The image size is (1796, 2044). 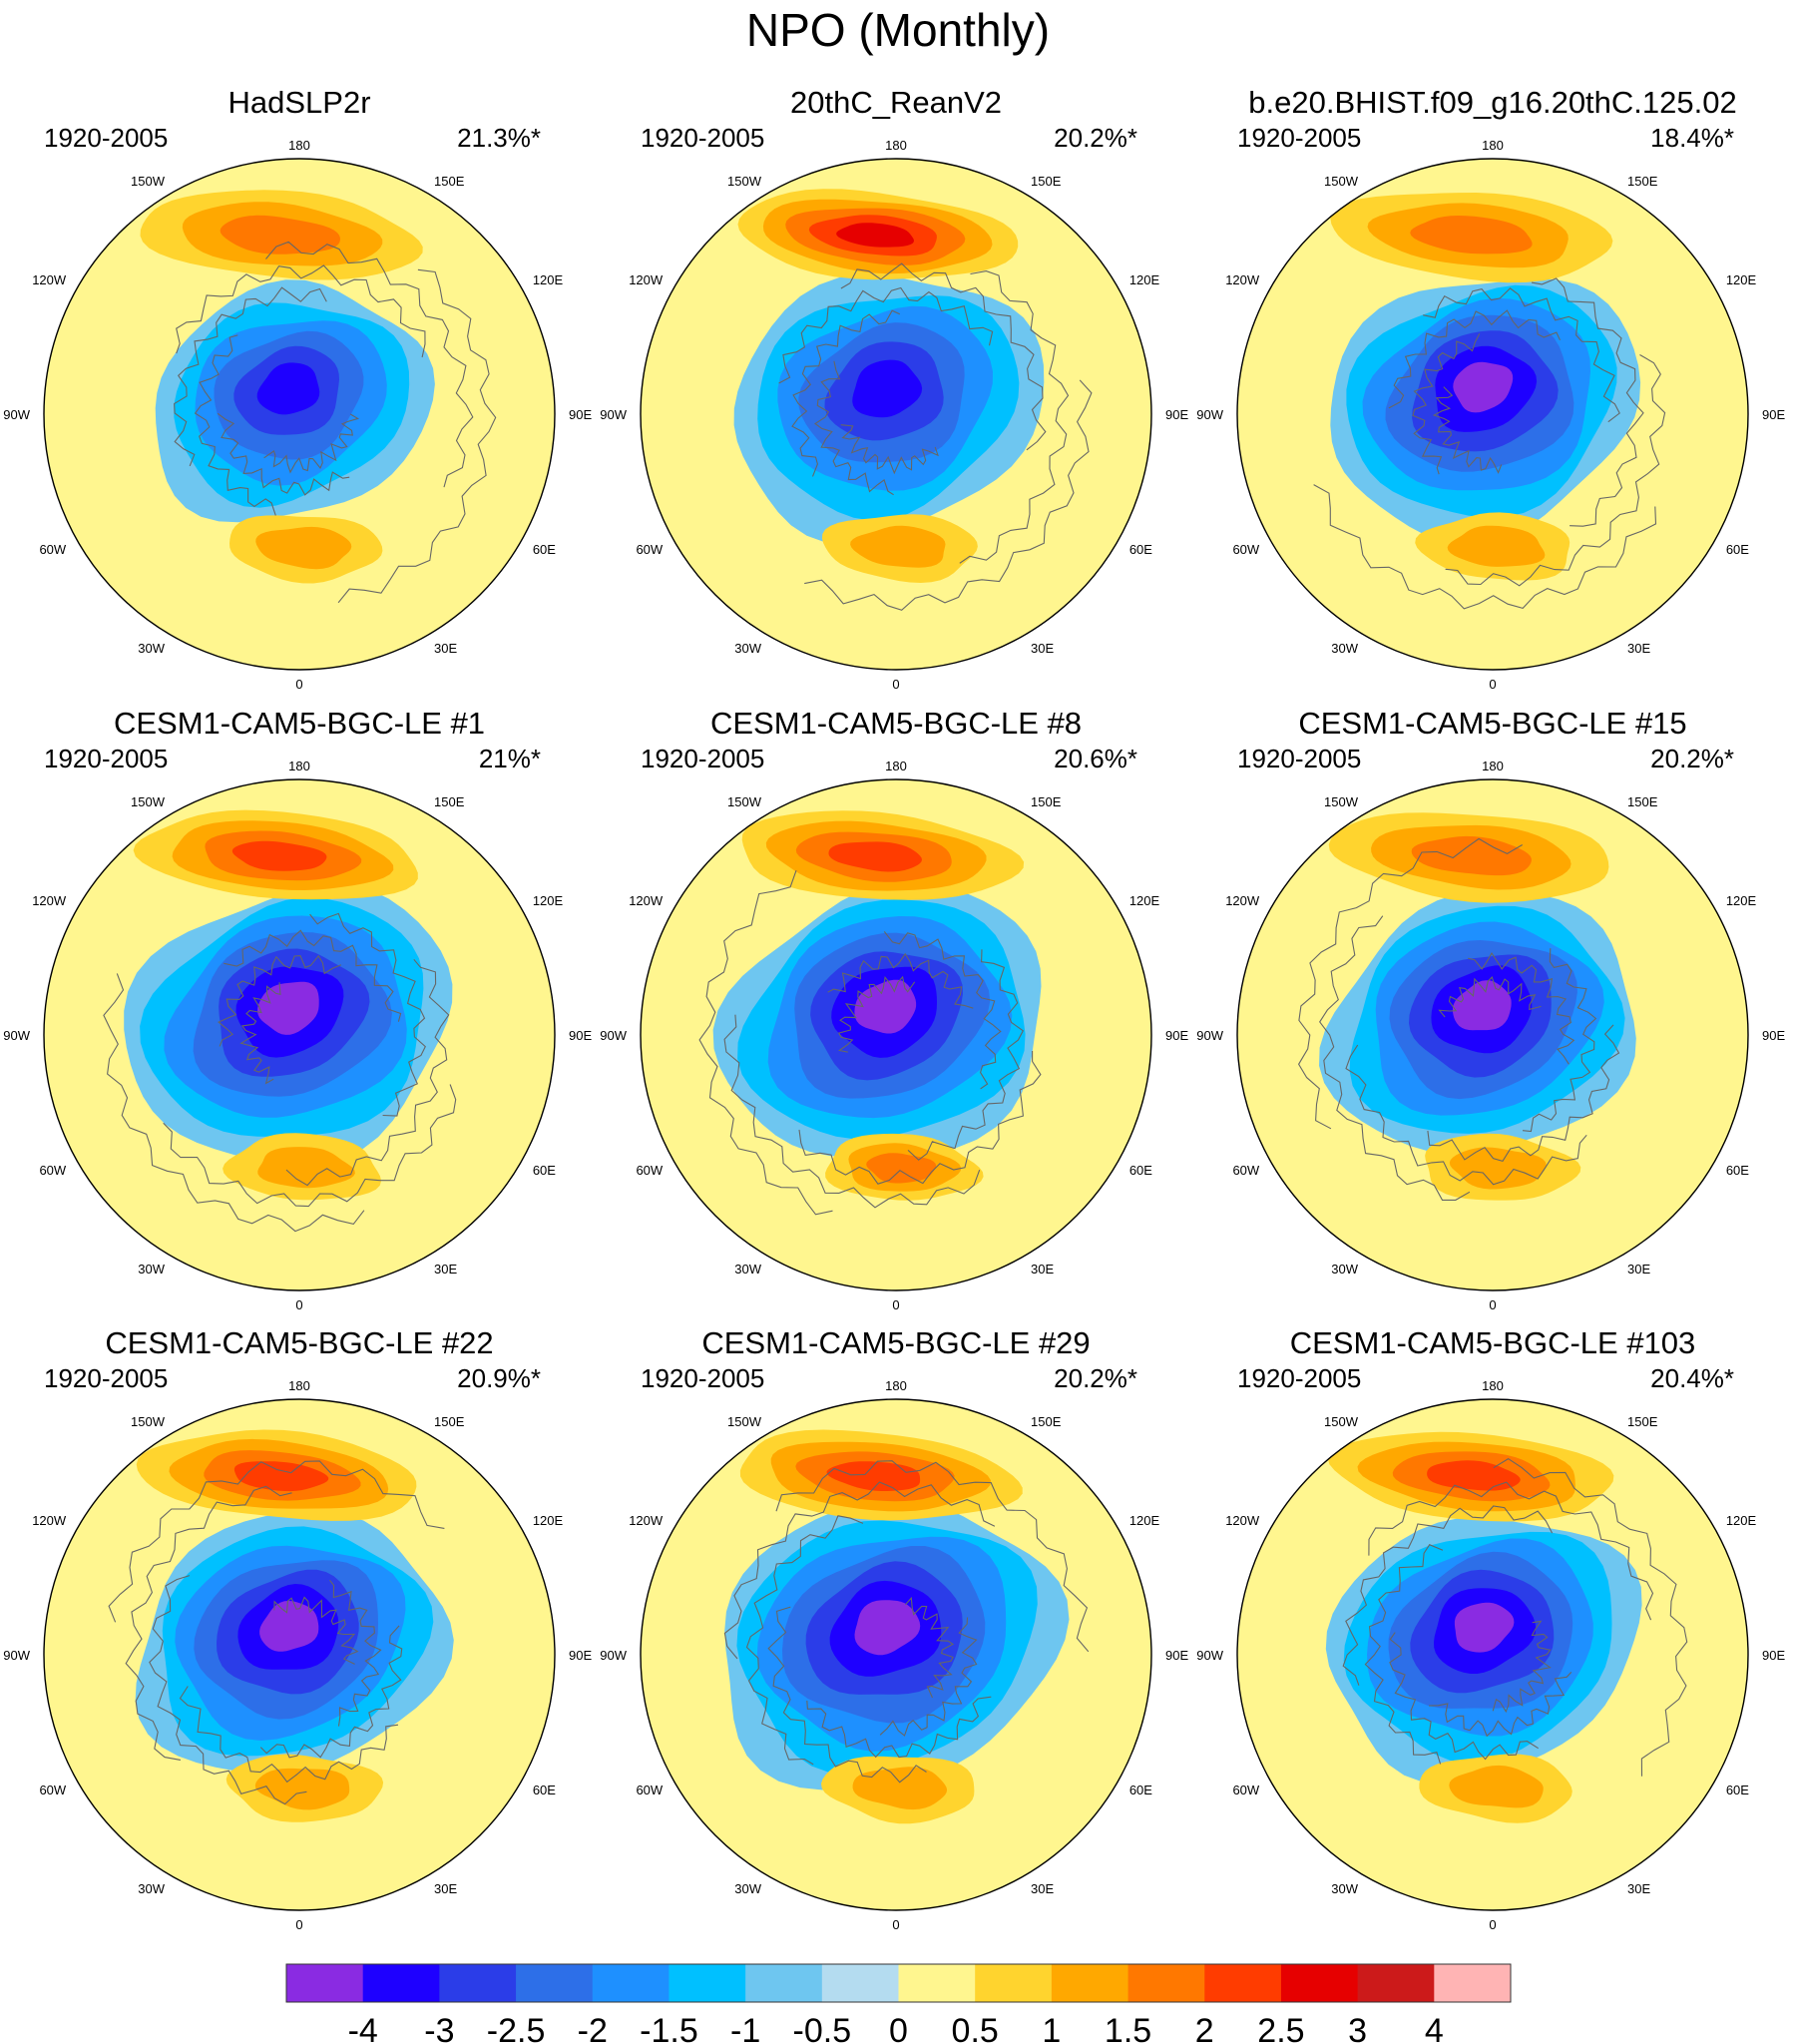 I want to click on colorbar-tick-label: 0, so click(x=898, y=2028).